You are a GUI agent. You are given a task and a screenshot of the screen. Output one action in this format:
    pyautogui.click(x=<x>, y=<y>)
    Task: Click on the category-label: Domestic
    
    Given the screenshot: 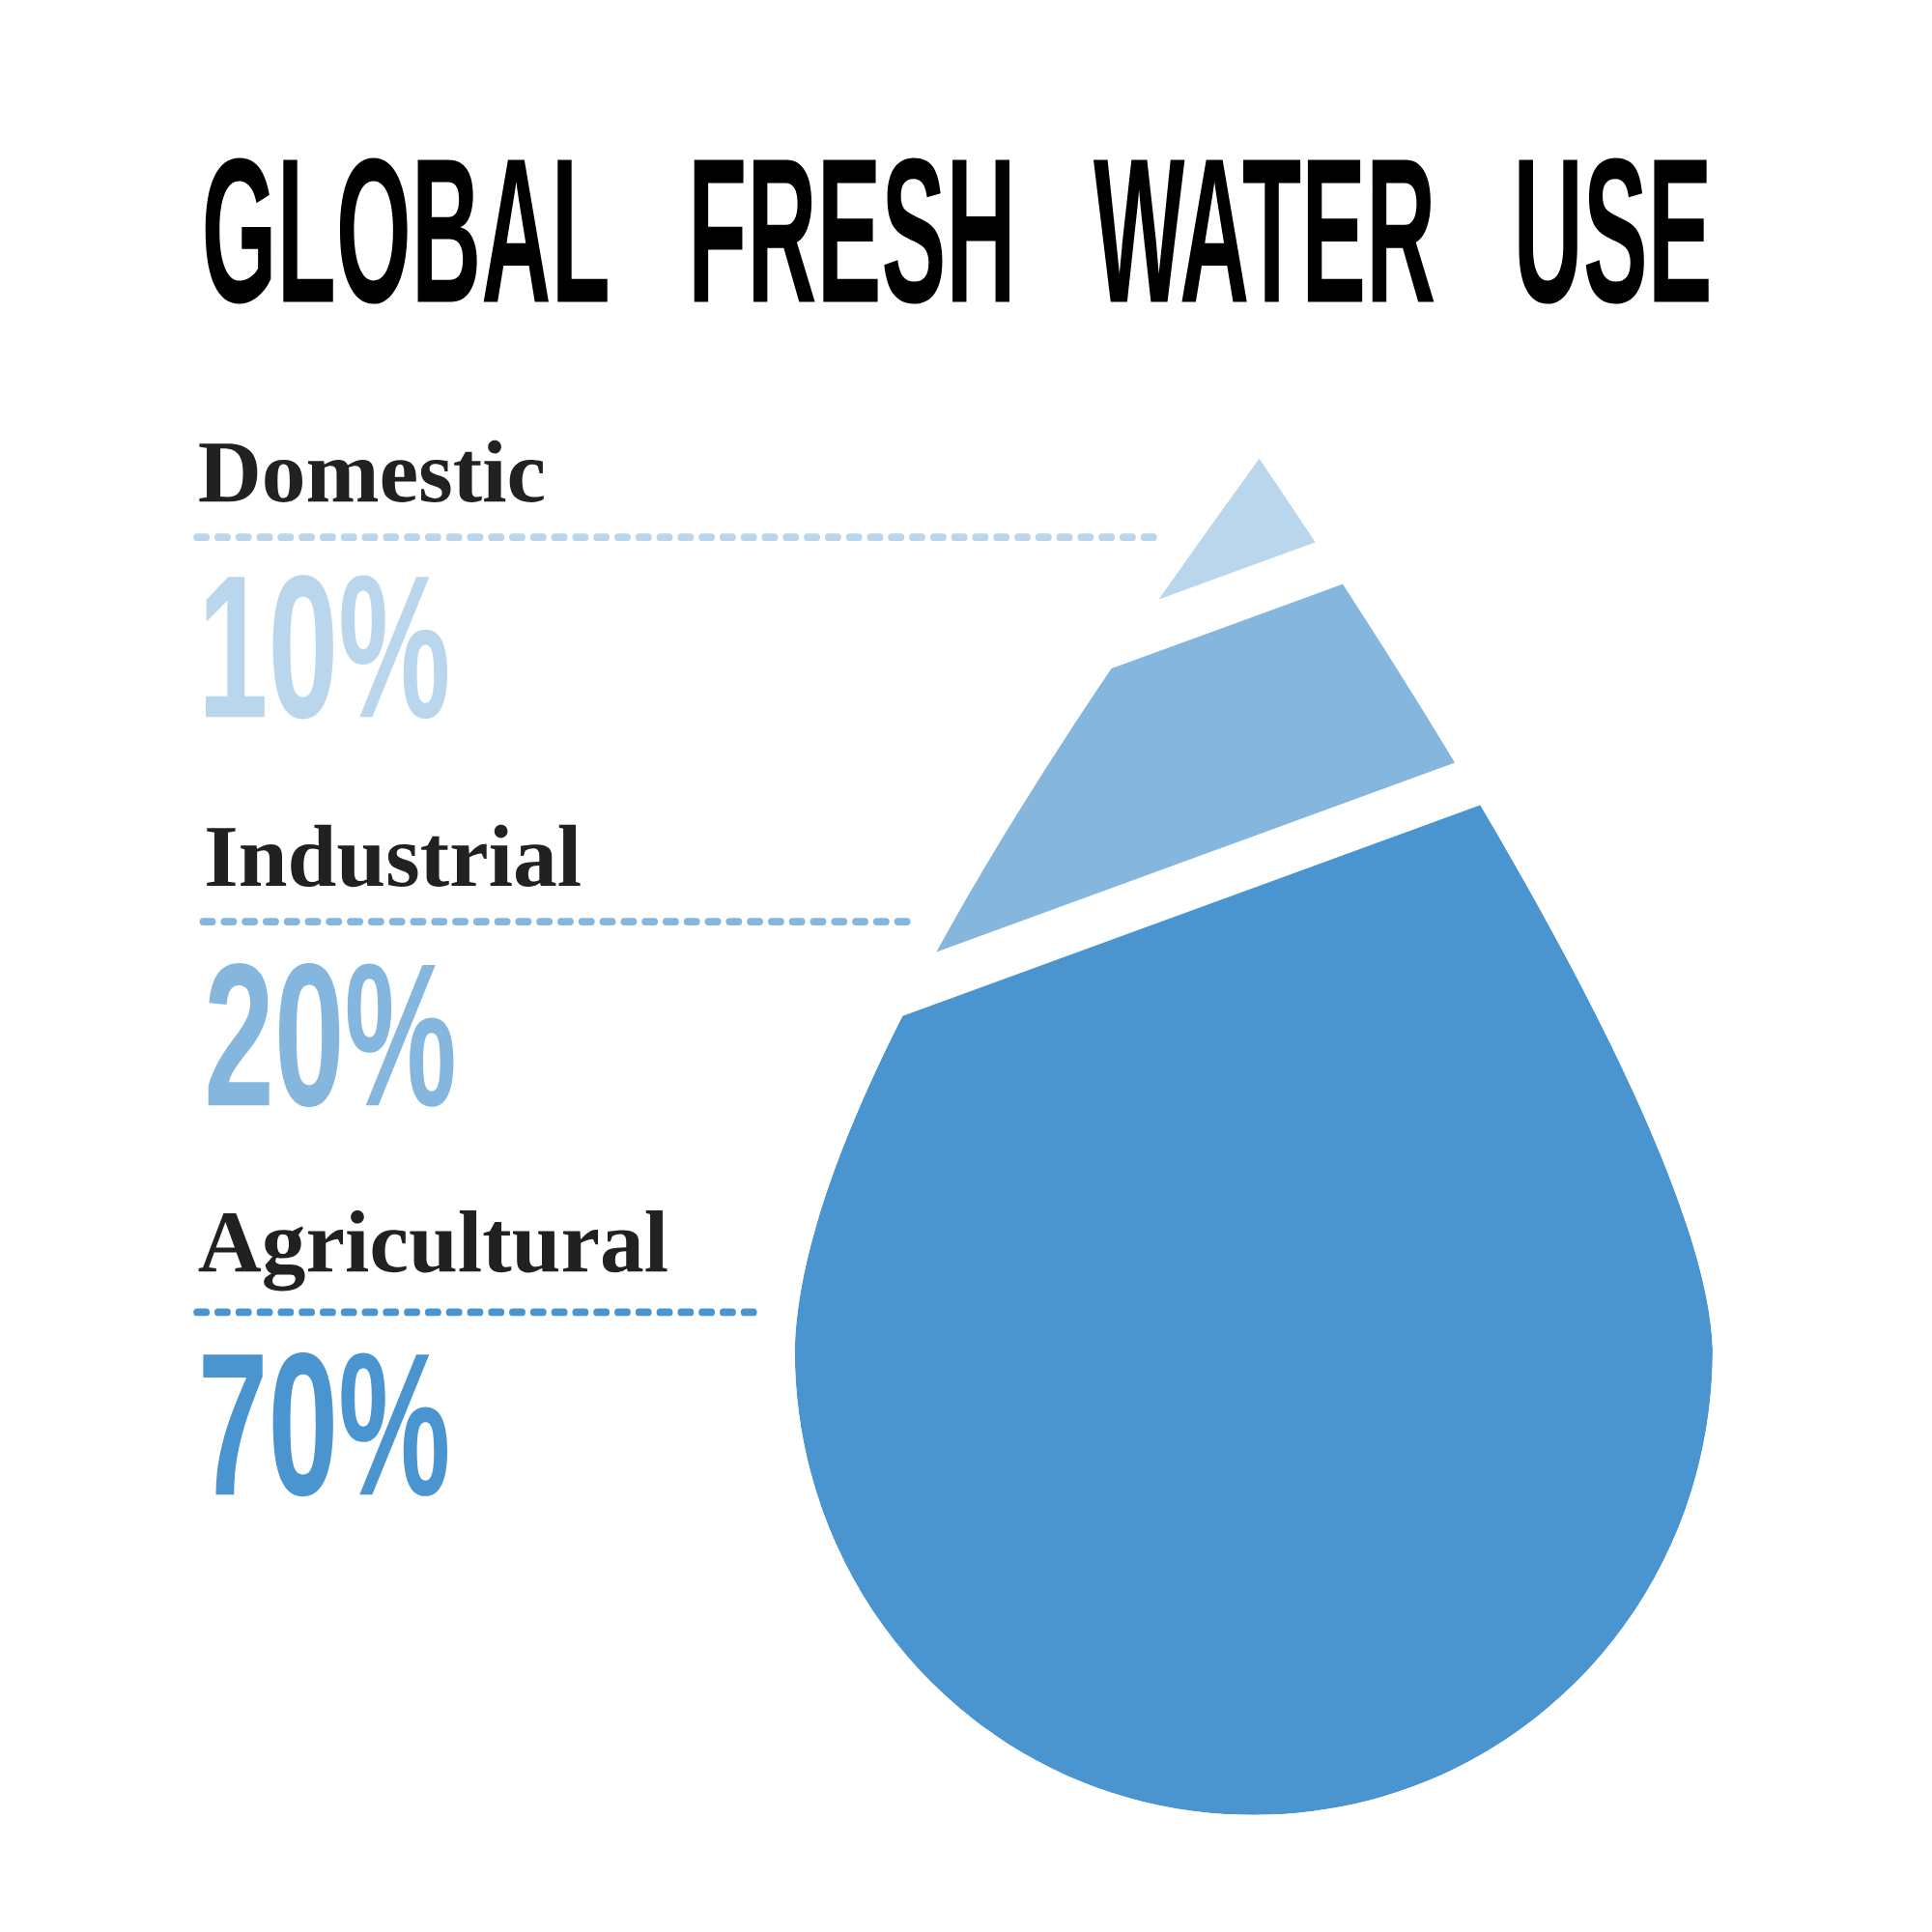 What is the action you would take?
    pyautogui.click(x=371, y=471)
    